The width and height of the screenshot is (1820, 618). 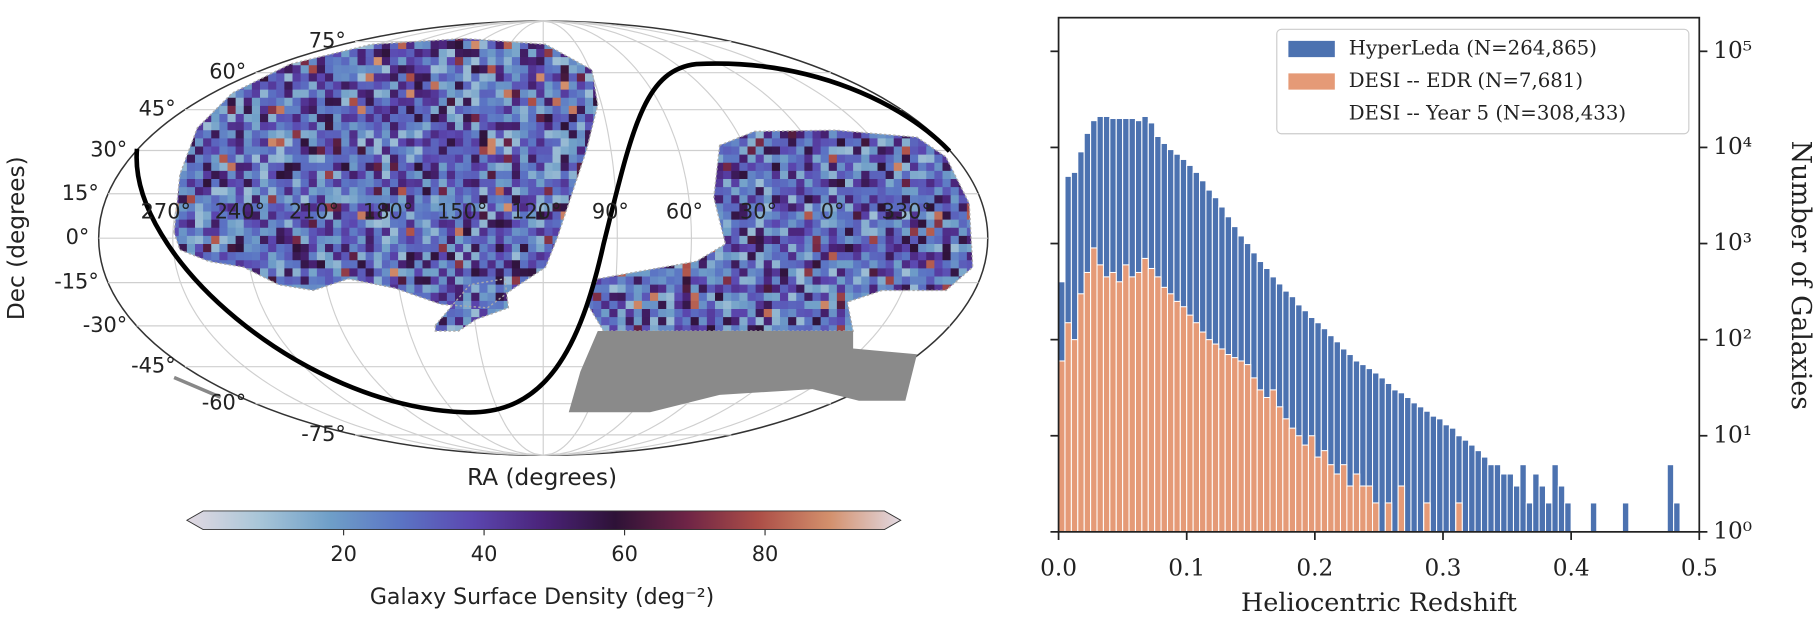 I want to click on footprint-small, so click(x=472, y=305).